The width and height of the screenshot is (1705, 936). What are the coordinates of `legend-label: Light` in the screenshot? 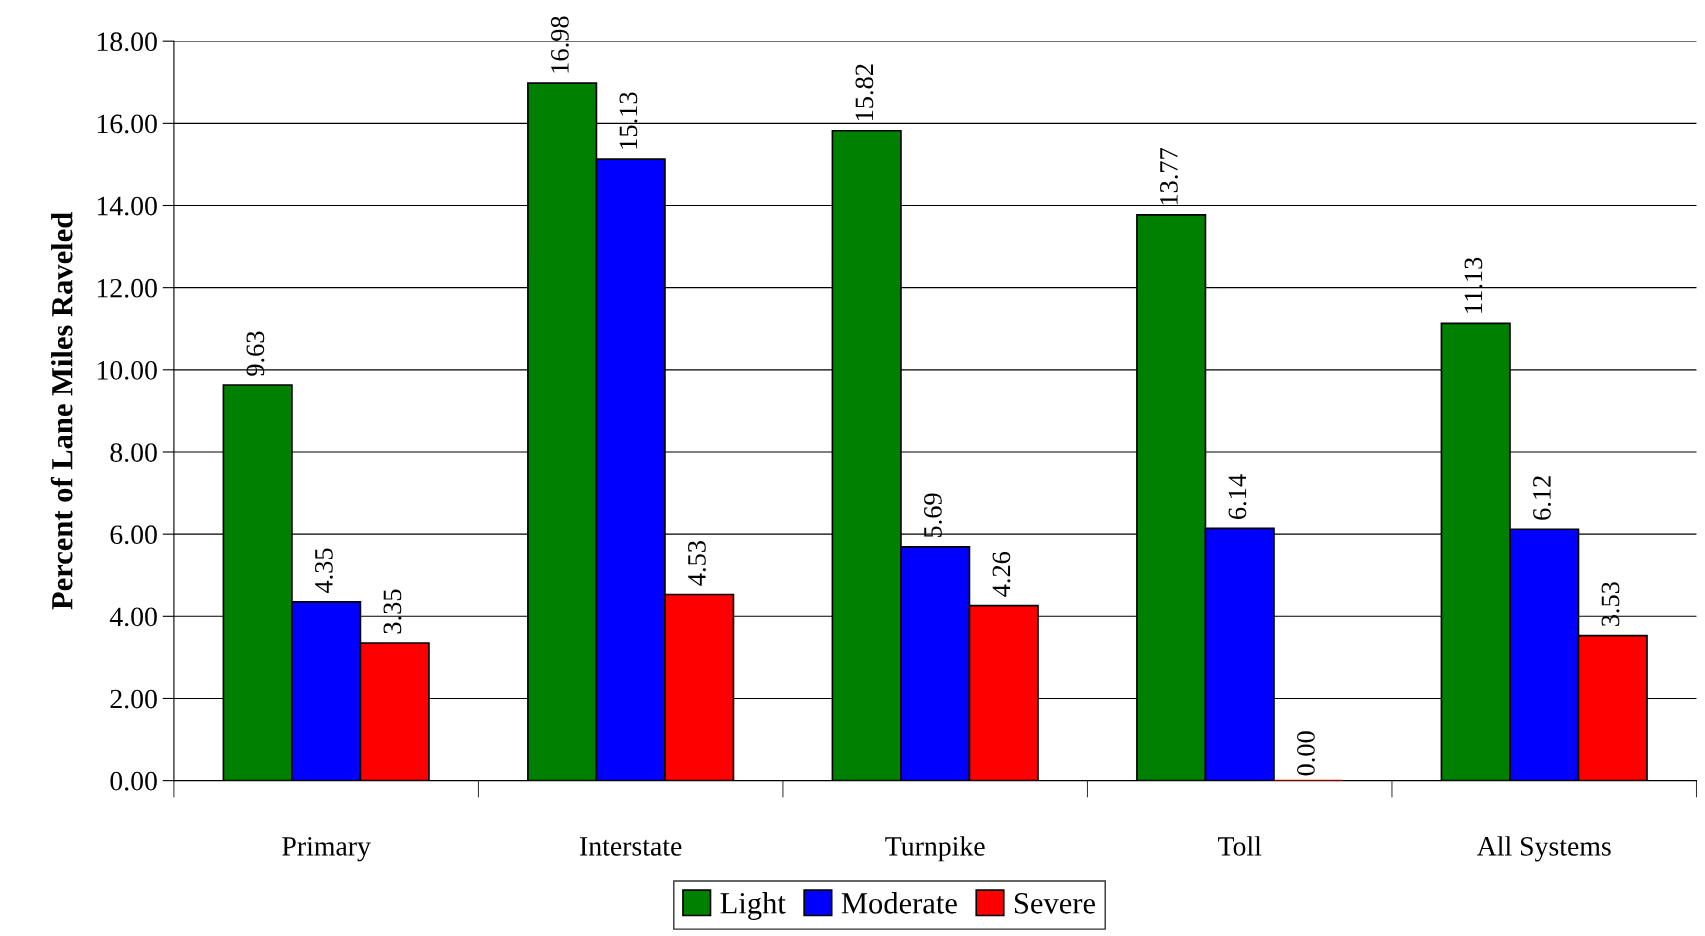 It's located at (753, 906).